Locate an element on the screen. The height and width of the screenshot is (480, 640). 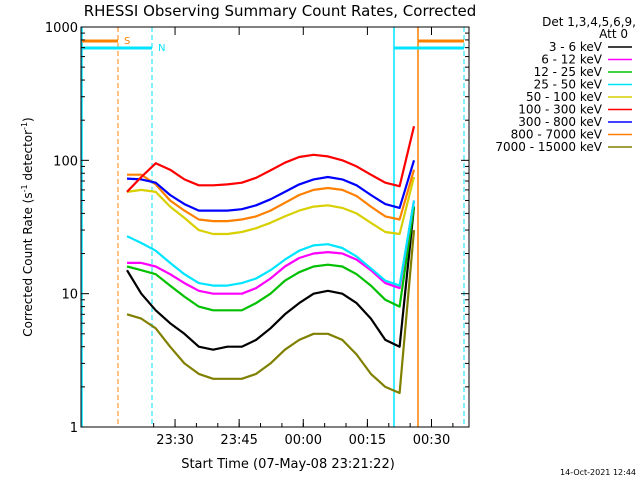
y-axis-label-end: ) is located at coordinates (28, 119).